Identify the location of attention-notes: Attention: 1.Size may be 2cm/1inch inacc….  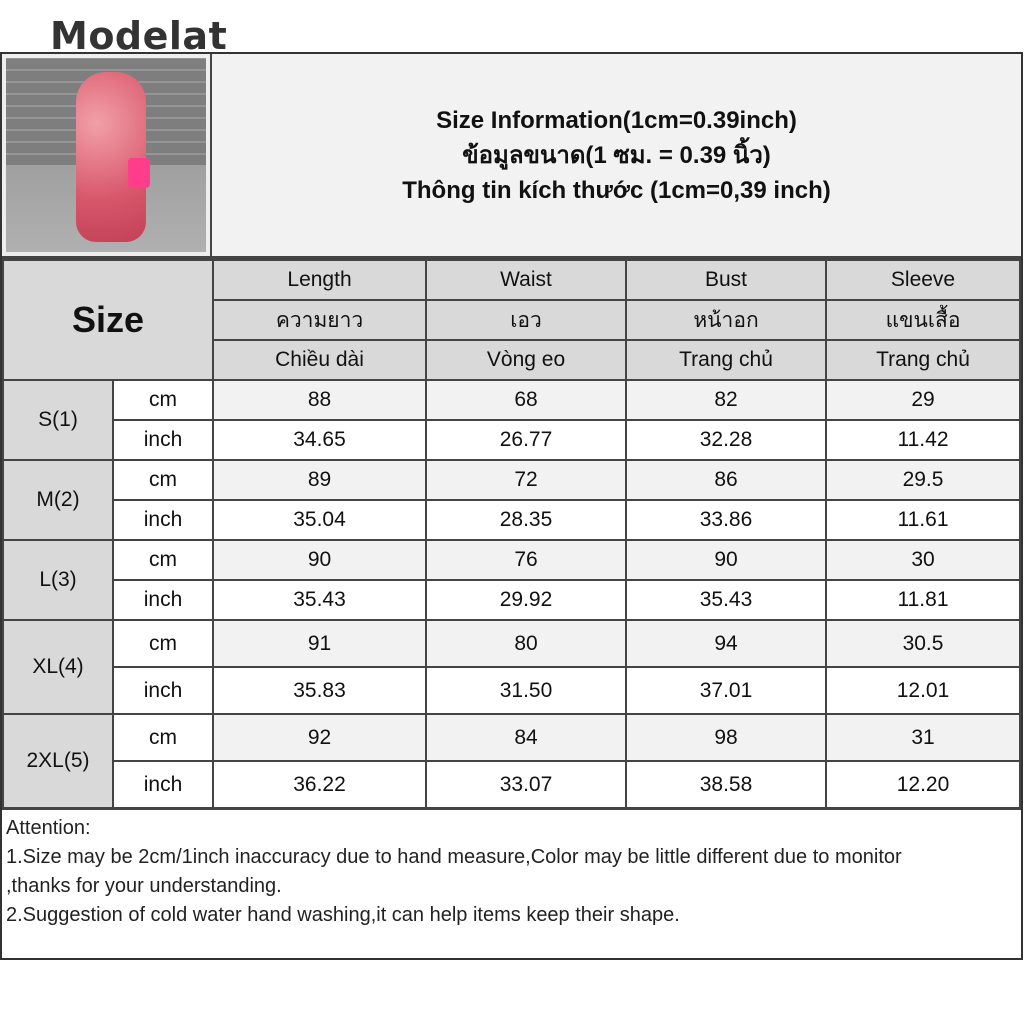
(511, 883).